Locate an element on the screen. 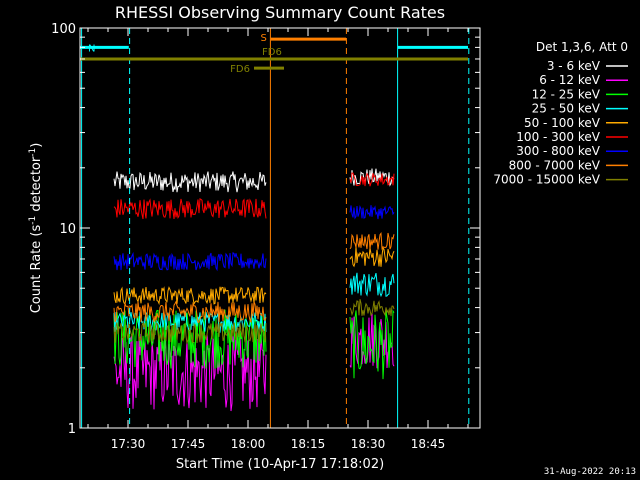 The image size is (640, 480). legend-title: Det 1,3,6, Att 0 is located at coordinates (582, 47).